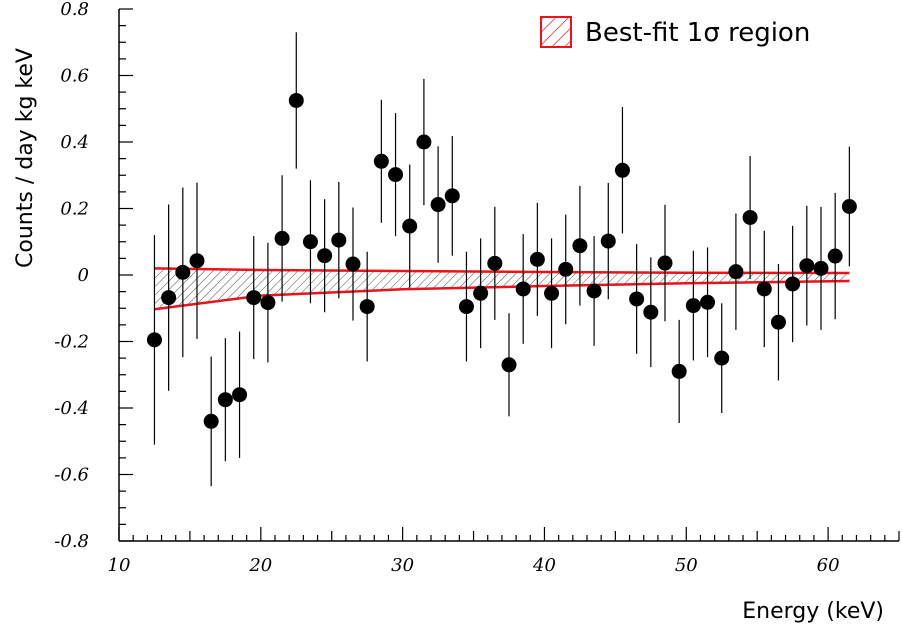 The image size is (902, 633). I want to click on y-tick-label: -0.2, so click(71, 342).